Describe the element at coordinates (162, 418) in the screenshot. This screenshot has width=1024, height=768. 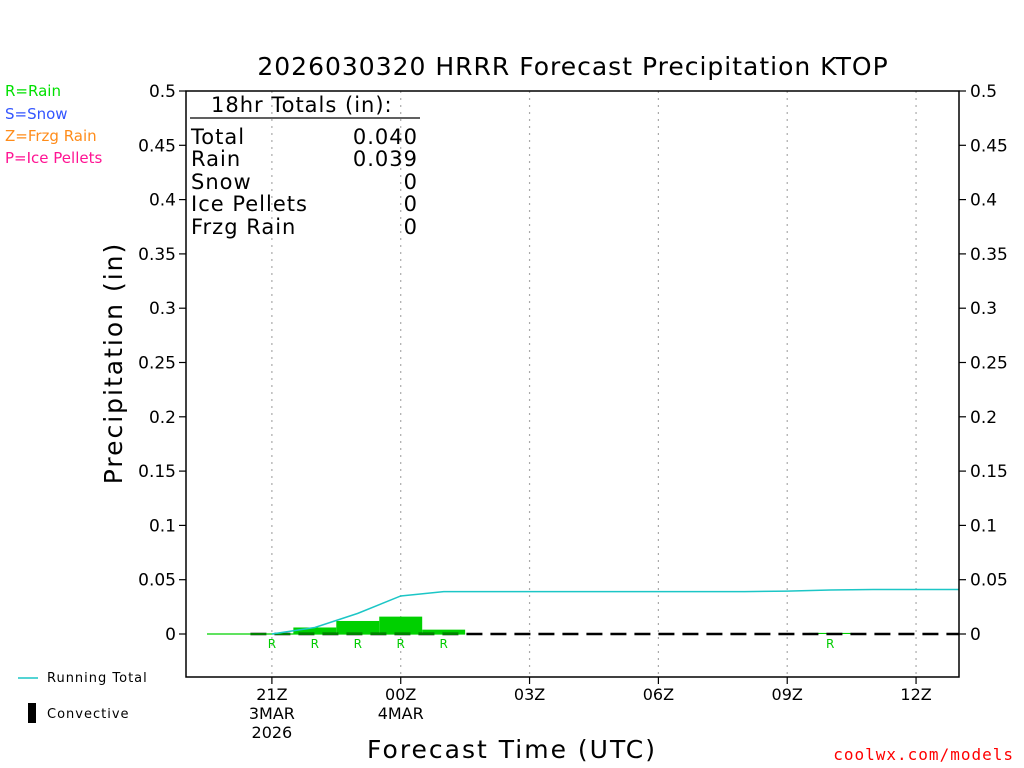
I see `y-tick-label-left: 0.2` at that location.